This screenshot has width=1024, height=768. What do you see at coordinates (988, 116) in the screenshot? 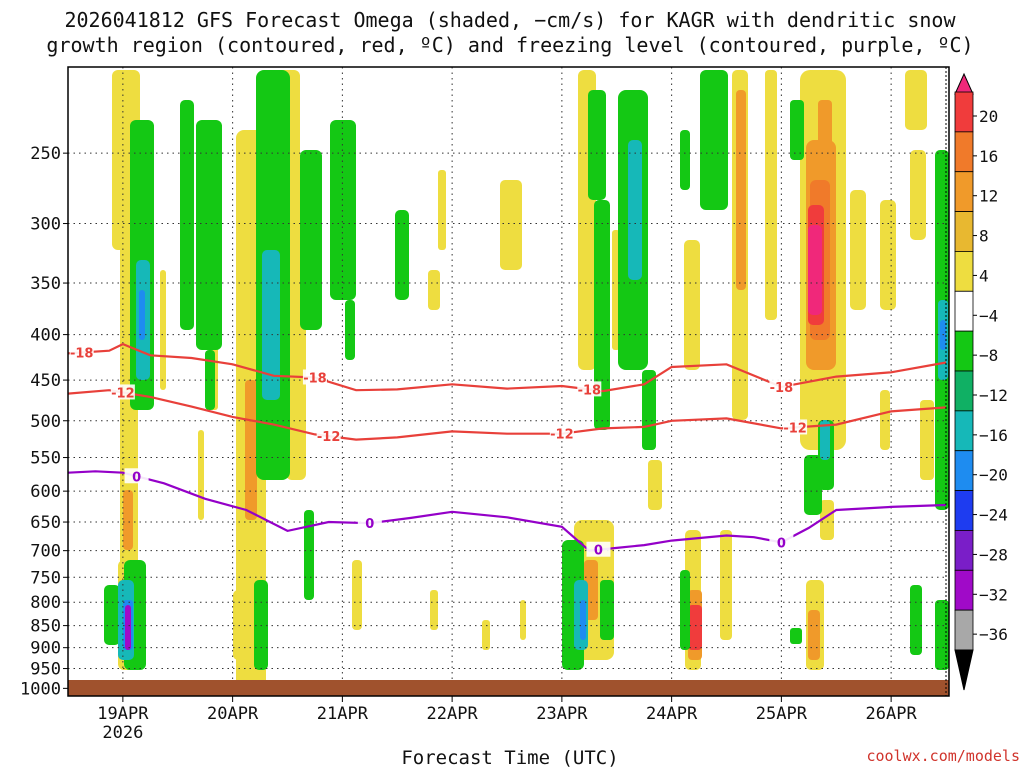
I see `colorbar-label: 20` at bounding box center [988, 116].